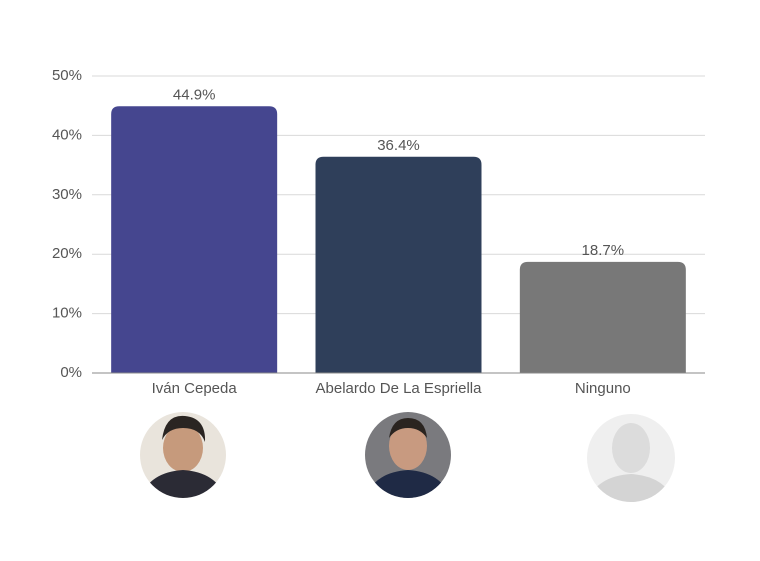 This screenshot has width=760, height=561. What do you see at coordinates (194, 94) in the screenshot?
I see `value-label: 44.9%` at bounding box center [194, 94].